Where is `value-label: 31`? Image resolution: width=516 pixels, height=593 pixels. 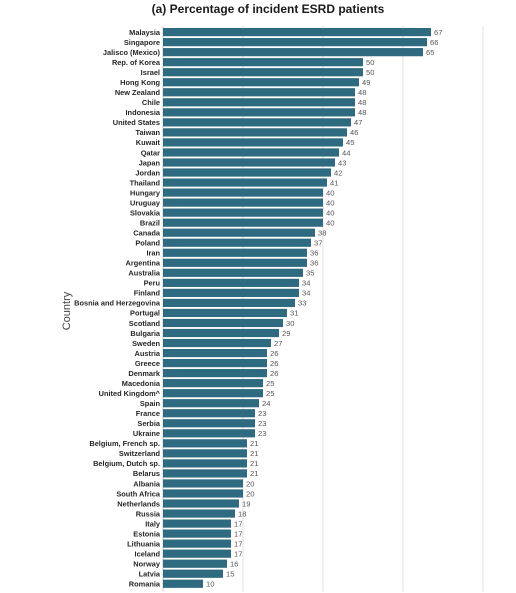
value-label: 31 is located at coordinates (294, 313).